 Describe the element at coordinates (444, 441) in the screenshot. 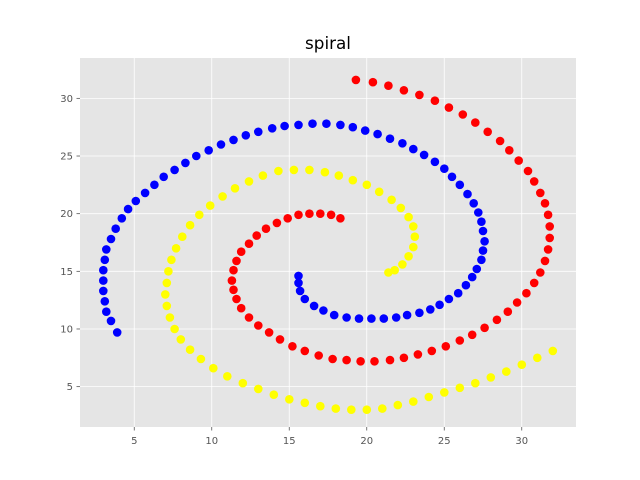

I see `x-tick-label: 25` at that location.